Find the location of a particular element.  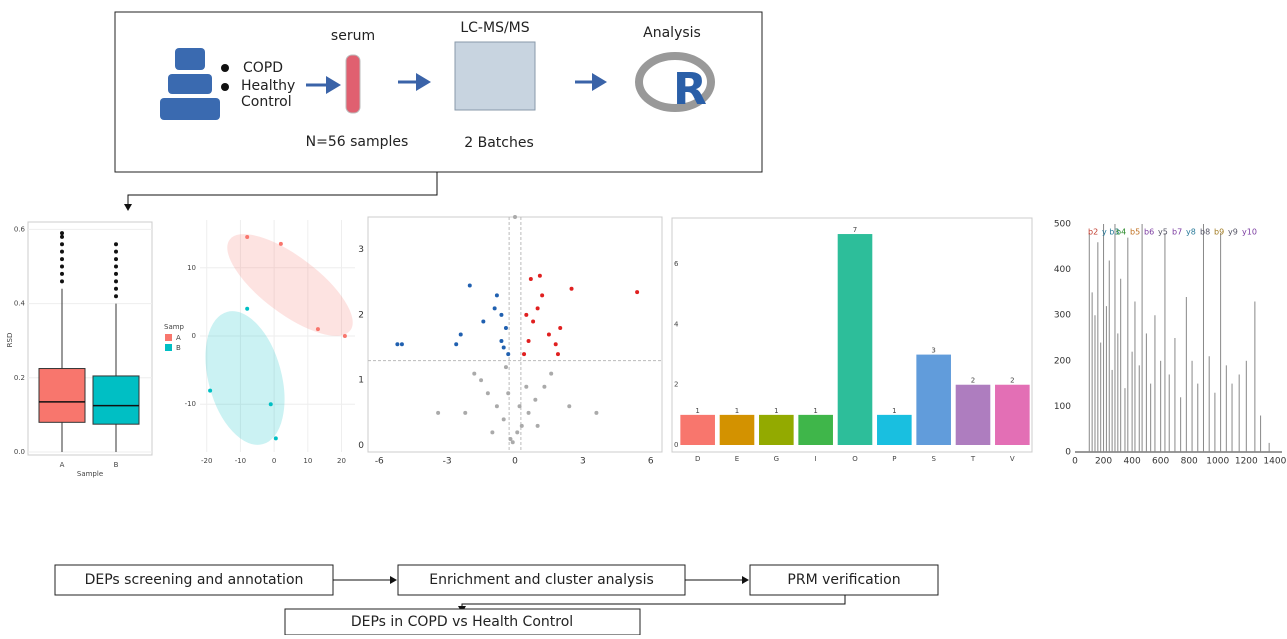

x-tick-label: E is located at coordinates (737, 459).